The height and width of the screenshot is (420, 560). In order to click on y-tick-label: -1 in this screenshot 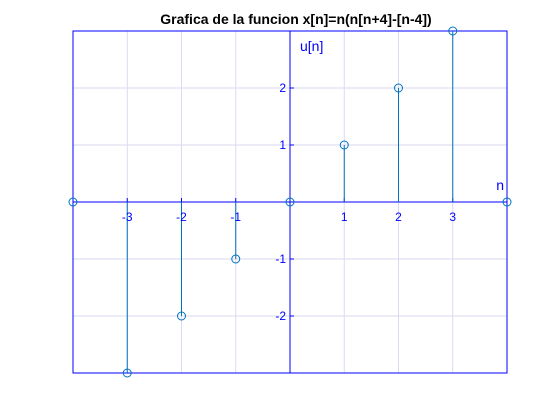, I will do `click(280, 259)`.